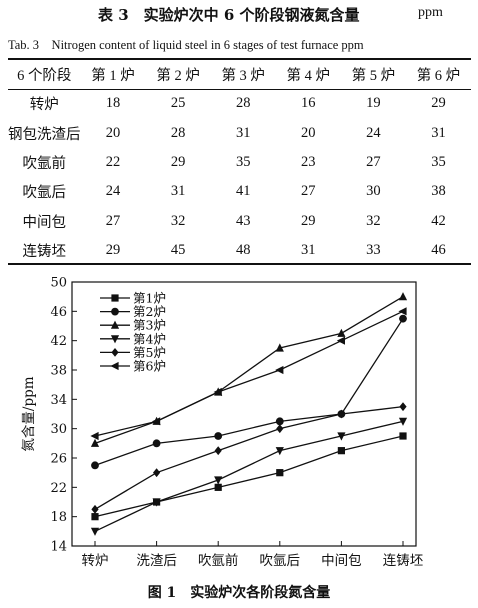  Describe the element at coordinates (113, 162) in the screenshot. I see `value-cell: 22` at that location.